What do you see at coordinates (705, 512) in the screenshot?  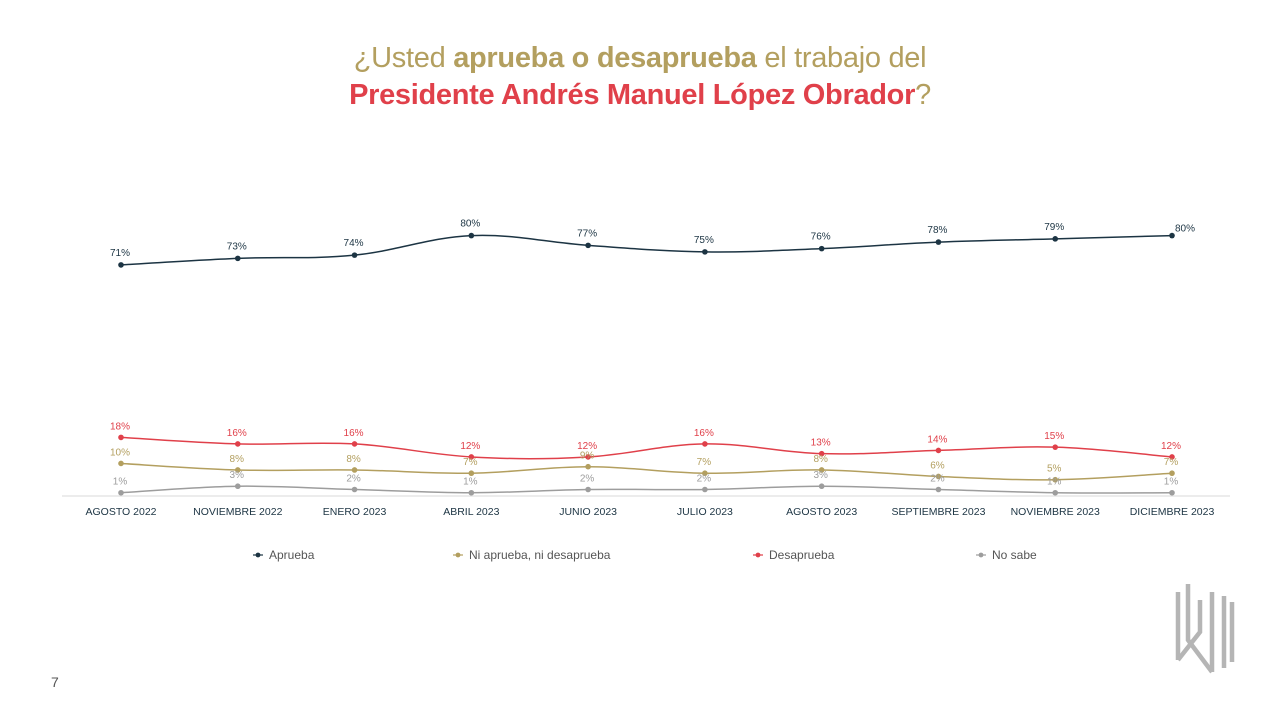 I see `x-tick-label: JULIO 2023` at bounding box center [705, 512].